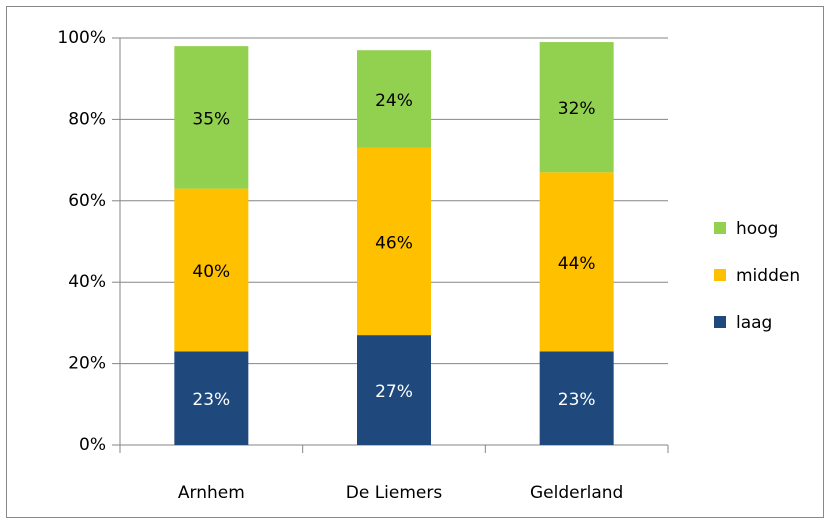 The width and height of the screenshot is (830, 524). I want to click on y-tick-label: 60%, so click(87, 201).